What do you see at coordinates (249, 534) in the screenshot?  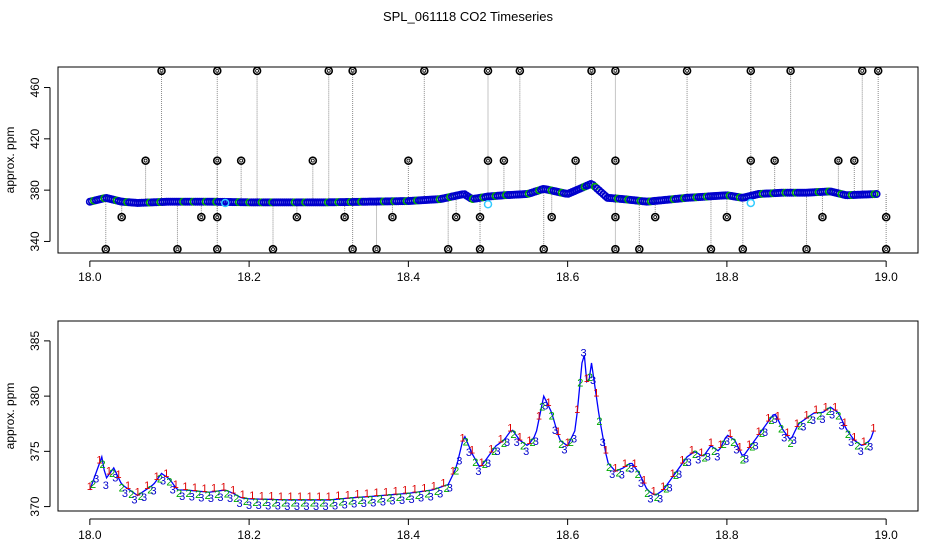 I see `x-tick-label: 18.2` at bounding box center [249, 534].